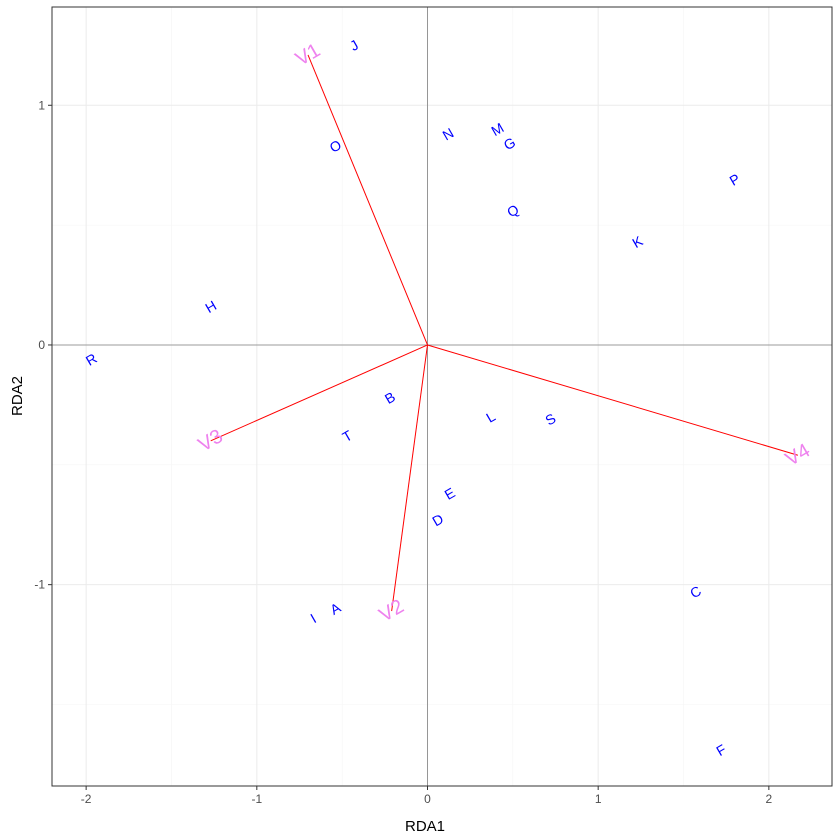  What do you see at coordinates (39, 585) in the screenshot?
I see `y-tick-label: -1` at bounding box center [39, 585].